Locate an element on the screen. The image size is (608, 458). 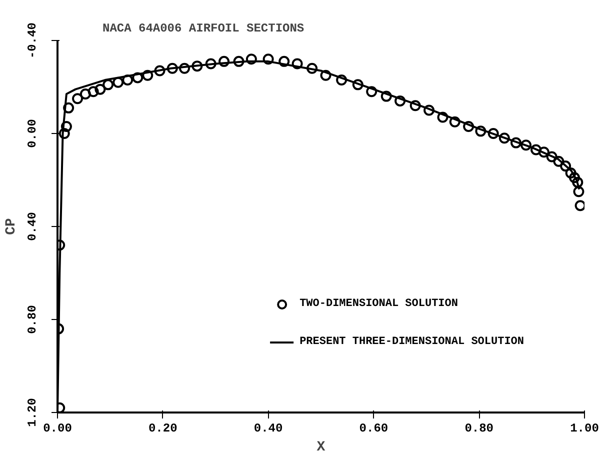
y-tick-label: -0.40 is located at coordinates (33, 40).